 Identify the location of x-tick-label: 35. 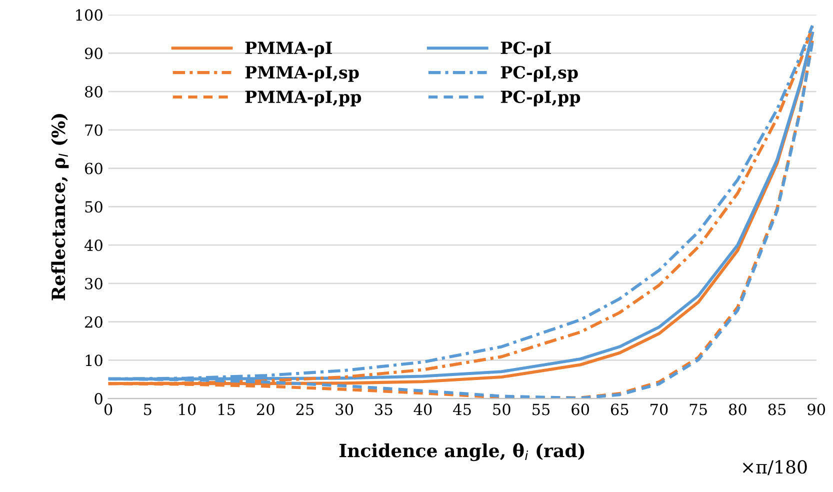
(383, 410).